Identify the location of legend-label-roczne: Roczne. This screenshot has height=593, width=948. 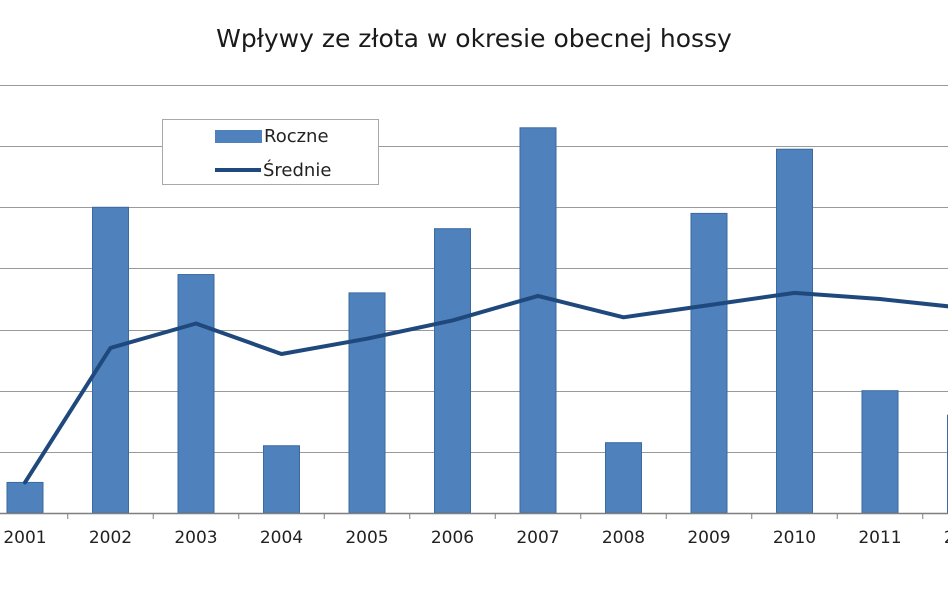
(296, 136).